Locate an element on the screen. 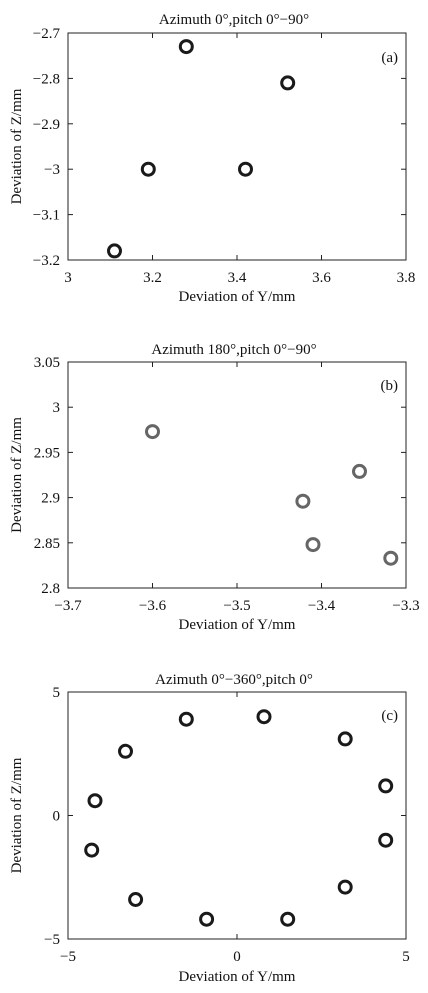  chart-b-y-tick-label-4: 2.85 is located at coordinates (47, 544).